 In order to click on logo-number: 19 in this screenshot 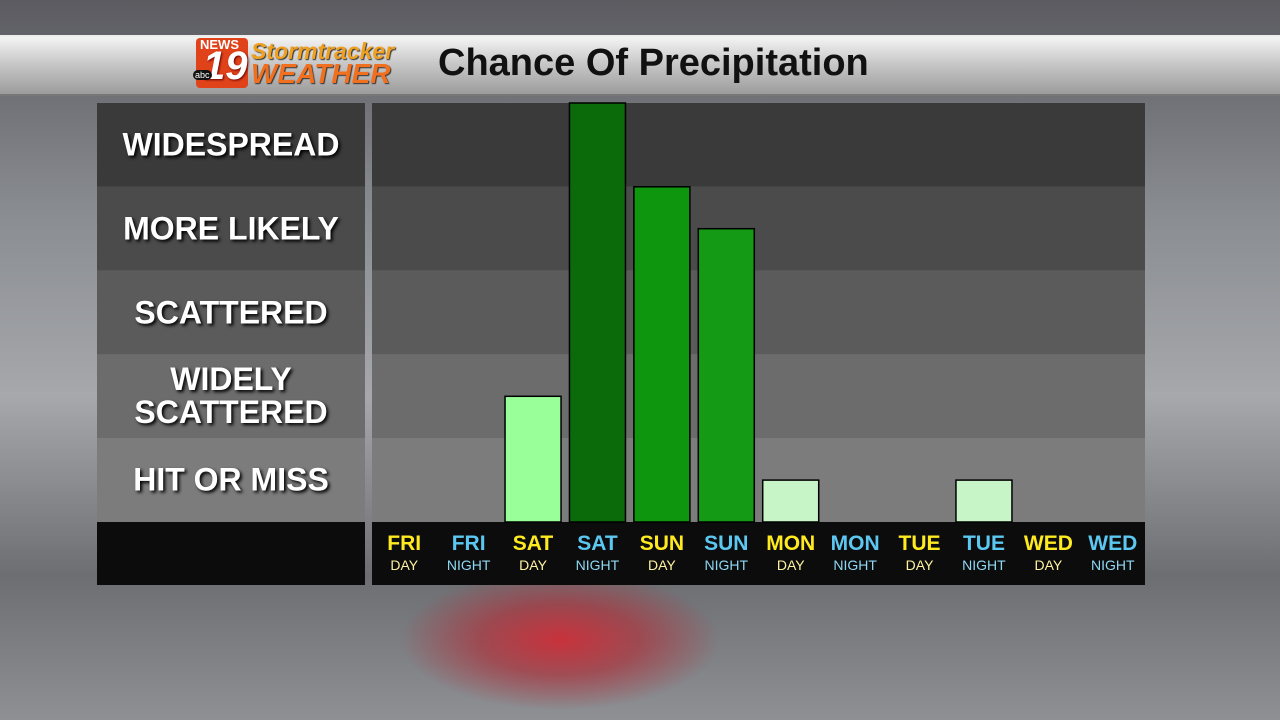, I will do `click(225, 66)`.